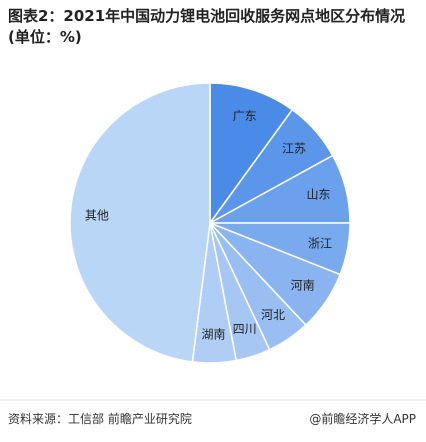 Image resolution: width=426 pixels, height=442 pixels. Describe the element at coordinates (320, 243) in the screenshot. I see `slice-label: 浙江` at that location.